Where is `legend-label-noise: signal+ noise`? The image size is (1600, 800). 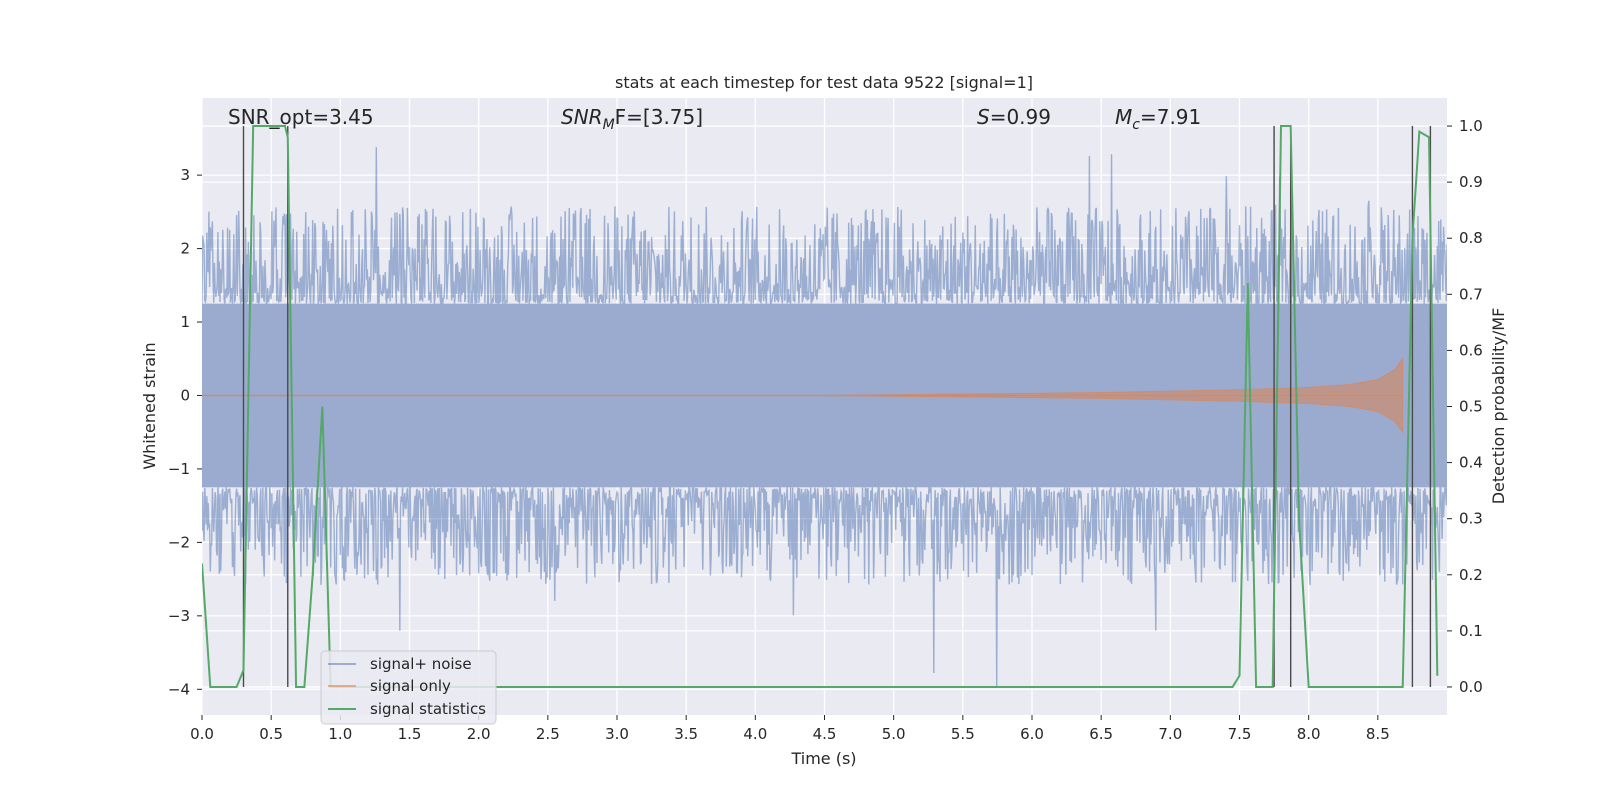 legend-label-noise: signal+ noise is located at coordinates (421, 664).